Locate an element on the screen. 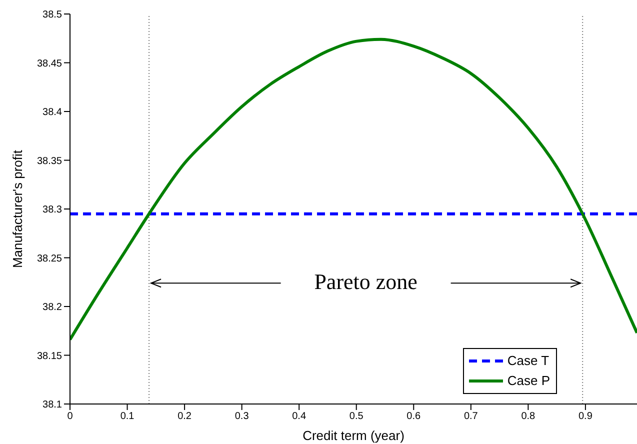 Image resolution: width=637 pixels, height=444 pixels. legend-label: Case P is located at coordinates (528, 381).